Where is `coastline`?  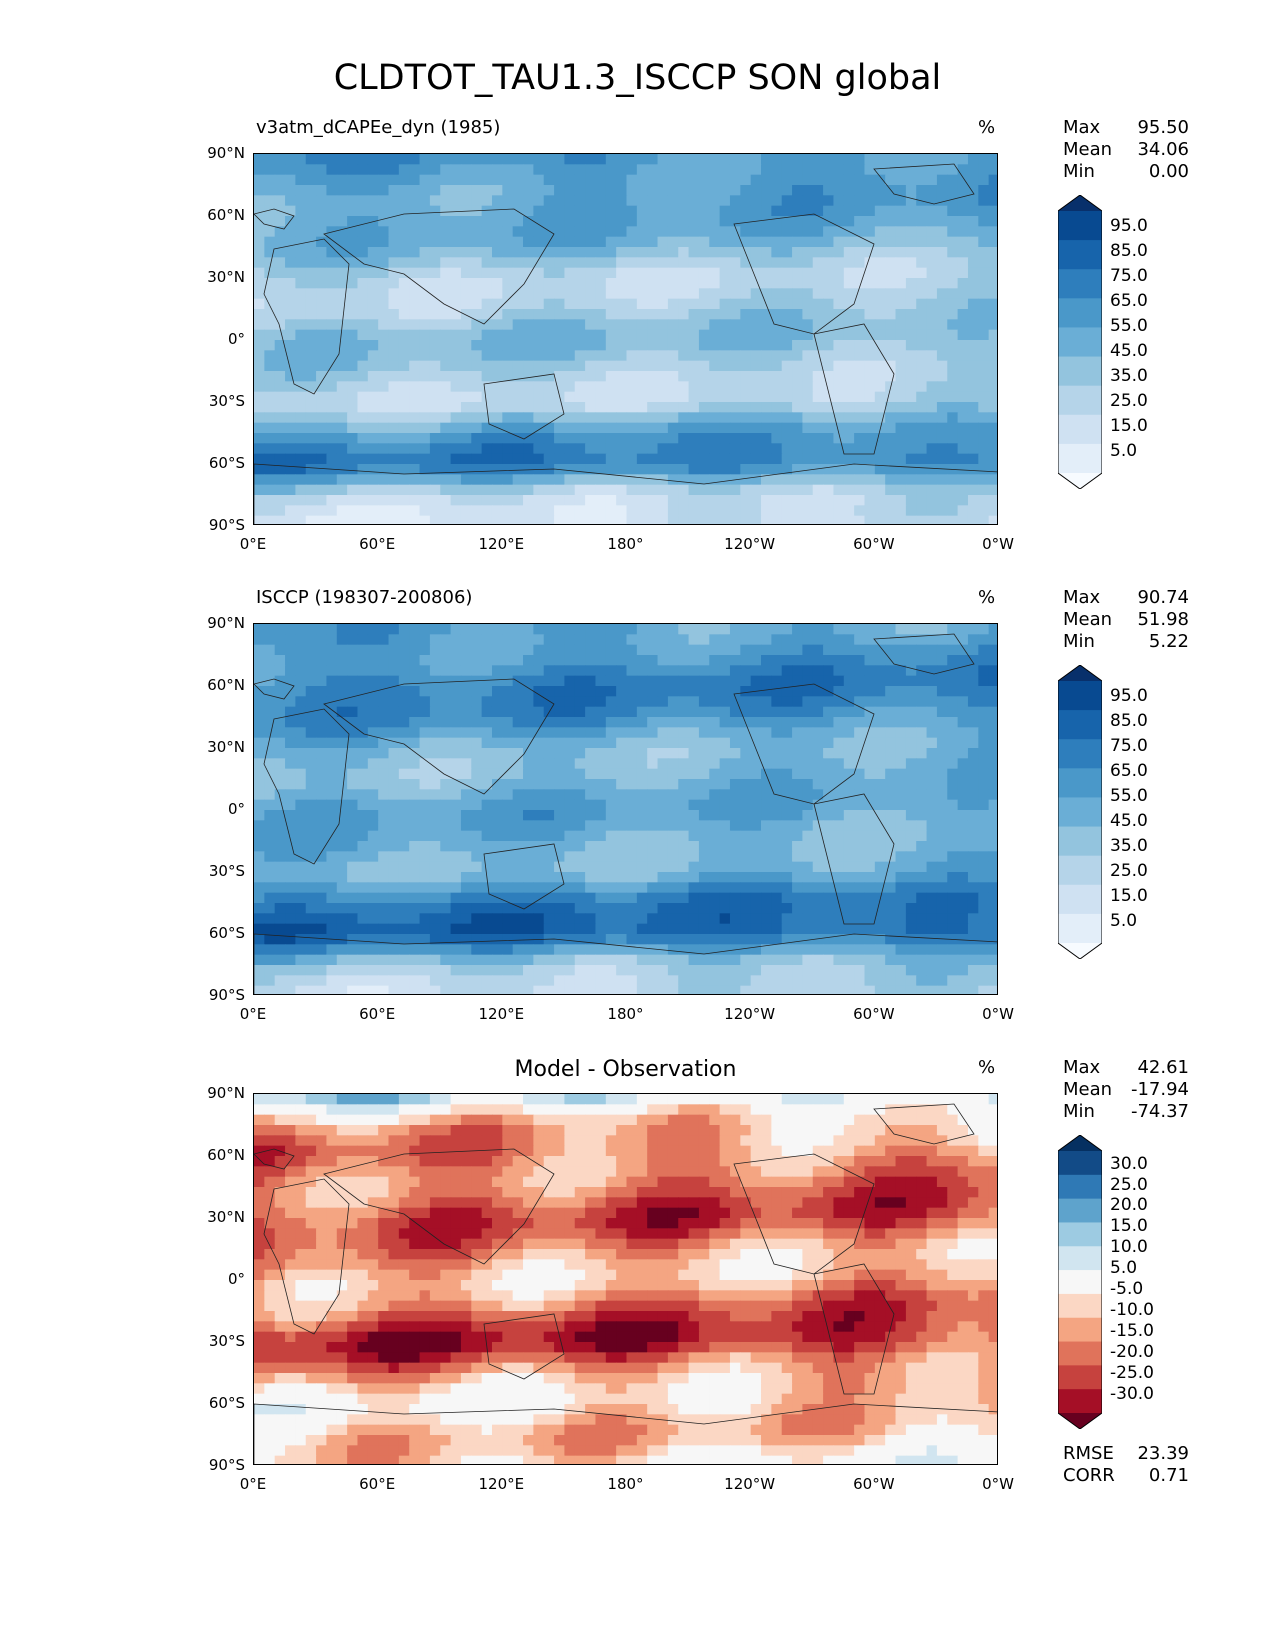 coastline is located at coordinates (524, 406).